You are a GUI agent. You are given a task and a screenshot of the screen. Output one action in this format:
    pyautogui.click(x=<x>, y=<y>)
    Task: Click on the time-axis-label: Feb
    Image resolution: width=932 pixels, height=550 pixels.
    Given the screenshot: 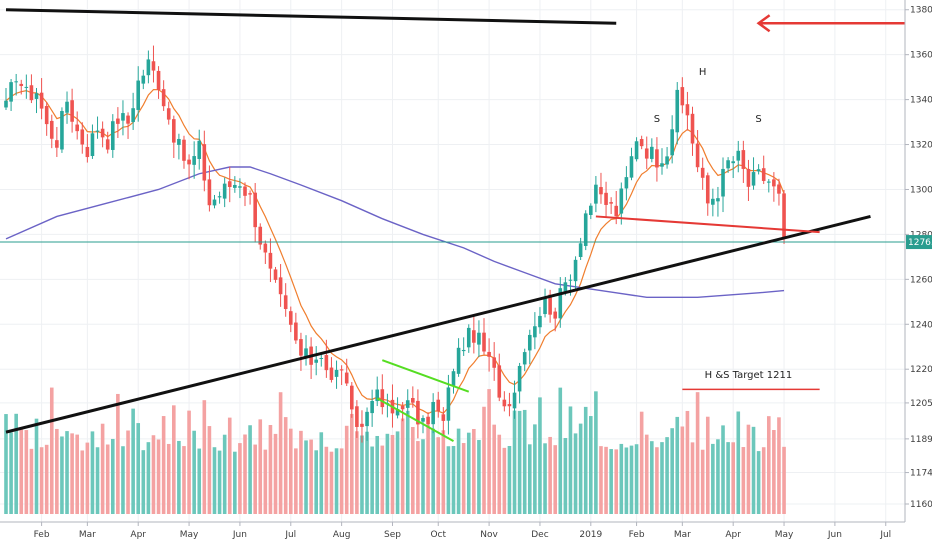 What is the action you would take?
    pyautogui.click(x=42, y=535)
    